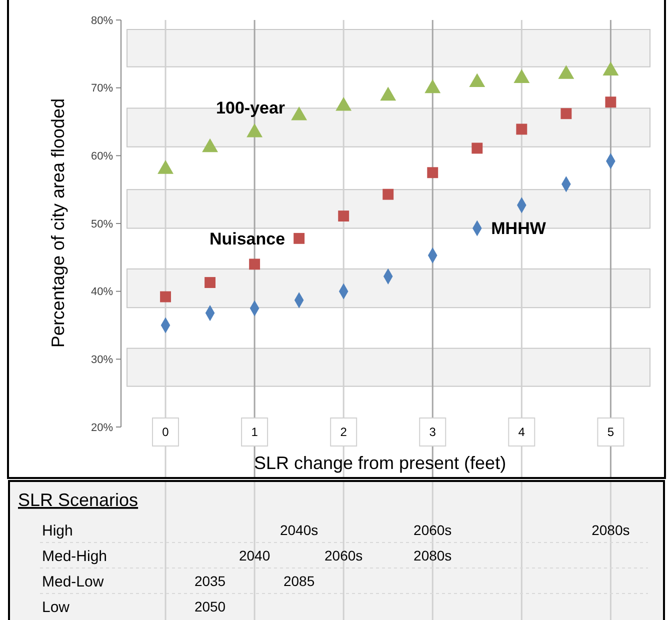  Describe the element at coordinates (522, 432) in the screenshot. I see `x-tick-label: 4` at that location.